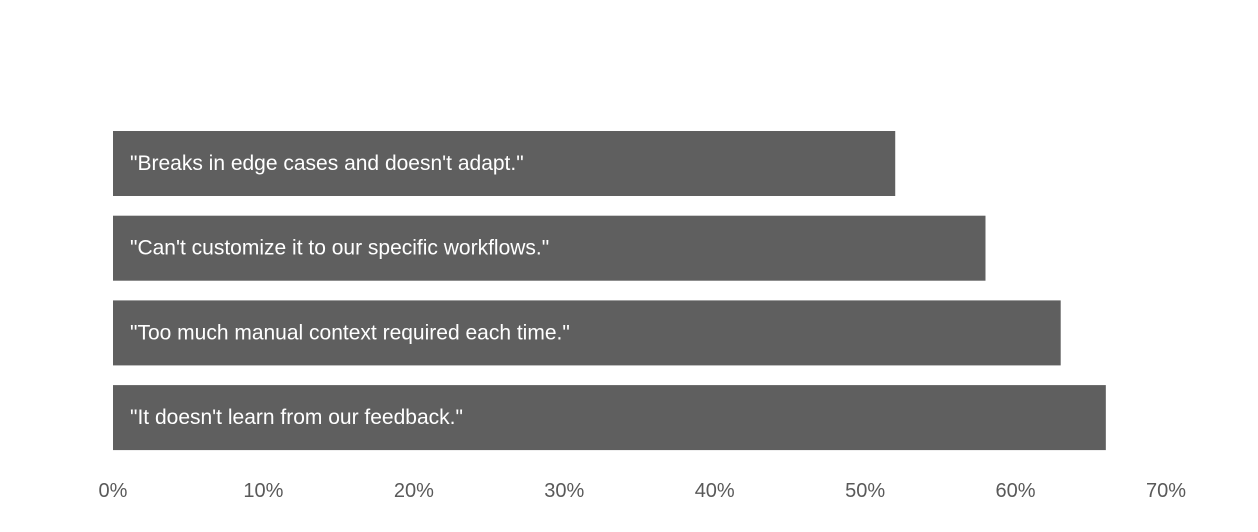 The image size is (1258, 532). What do you see at coordinates (113, 491) in the screenshot?
I see `x-tick-label: 0%` at bounding box center [113, 491].